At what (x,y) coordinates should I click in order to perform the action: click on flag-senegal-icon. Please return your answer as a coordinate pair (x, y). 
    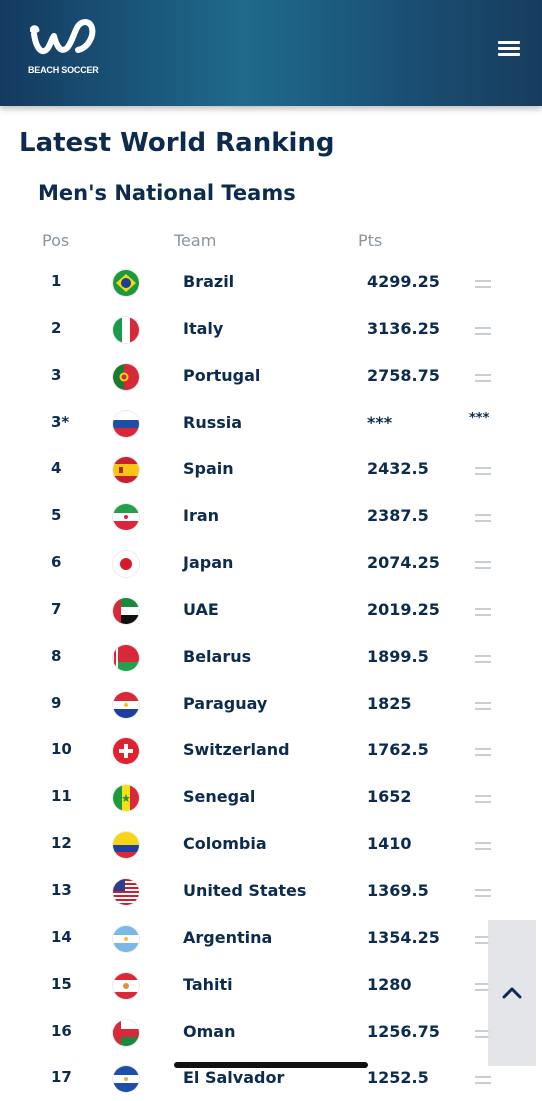
    Looking at the image, I should click on (126, 798).